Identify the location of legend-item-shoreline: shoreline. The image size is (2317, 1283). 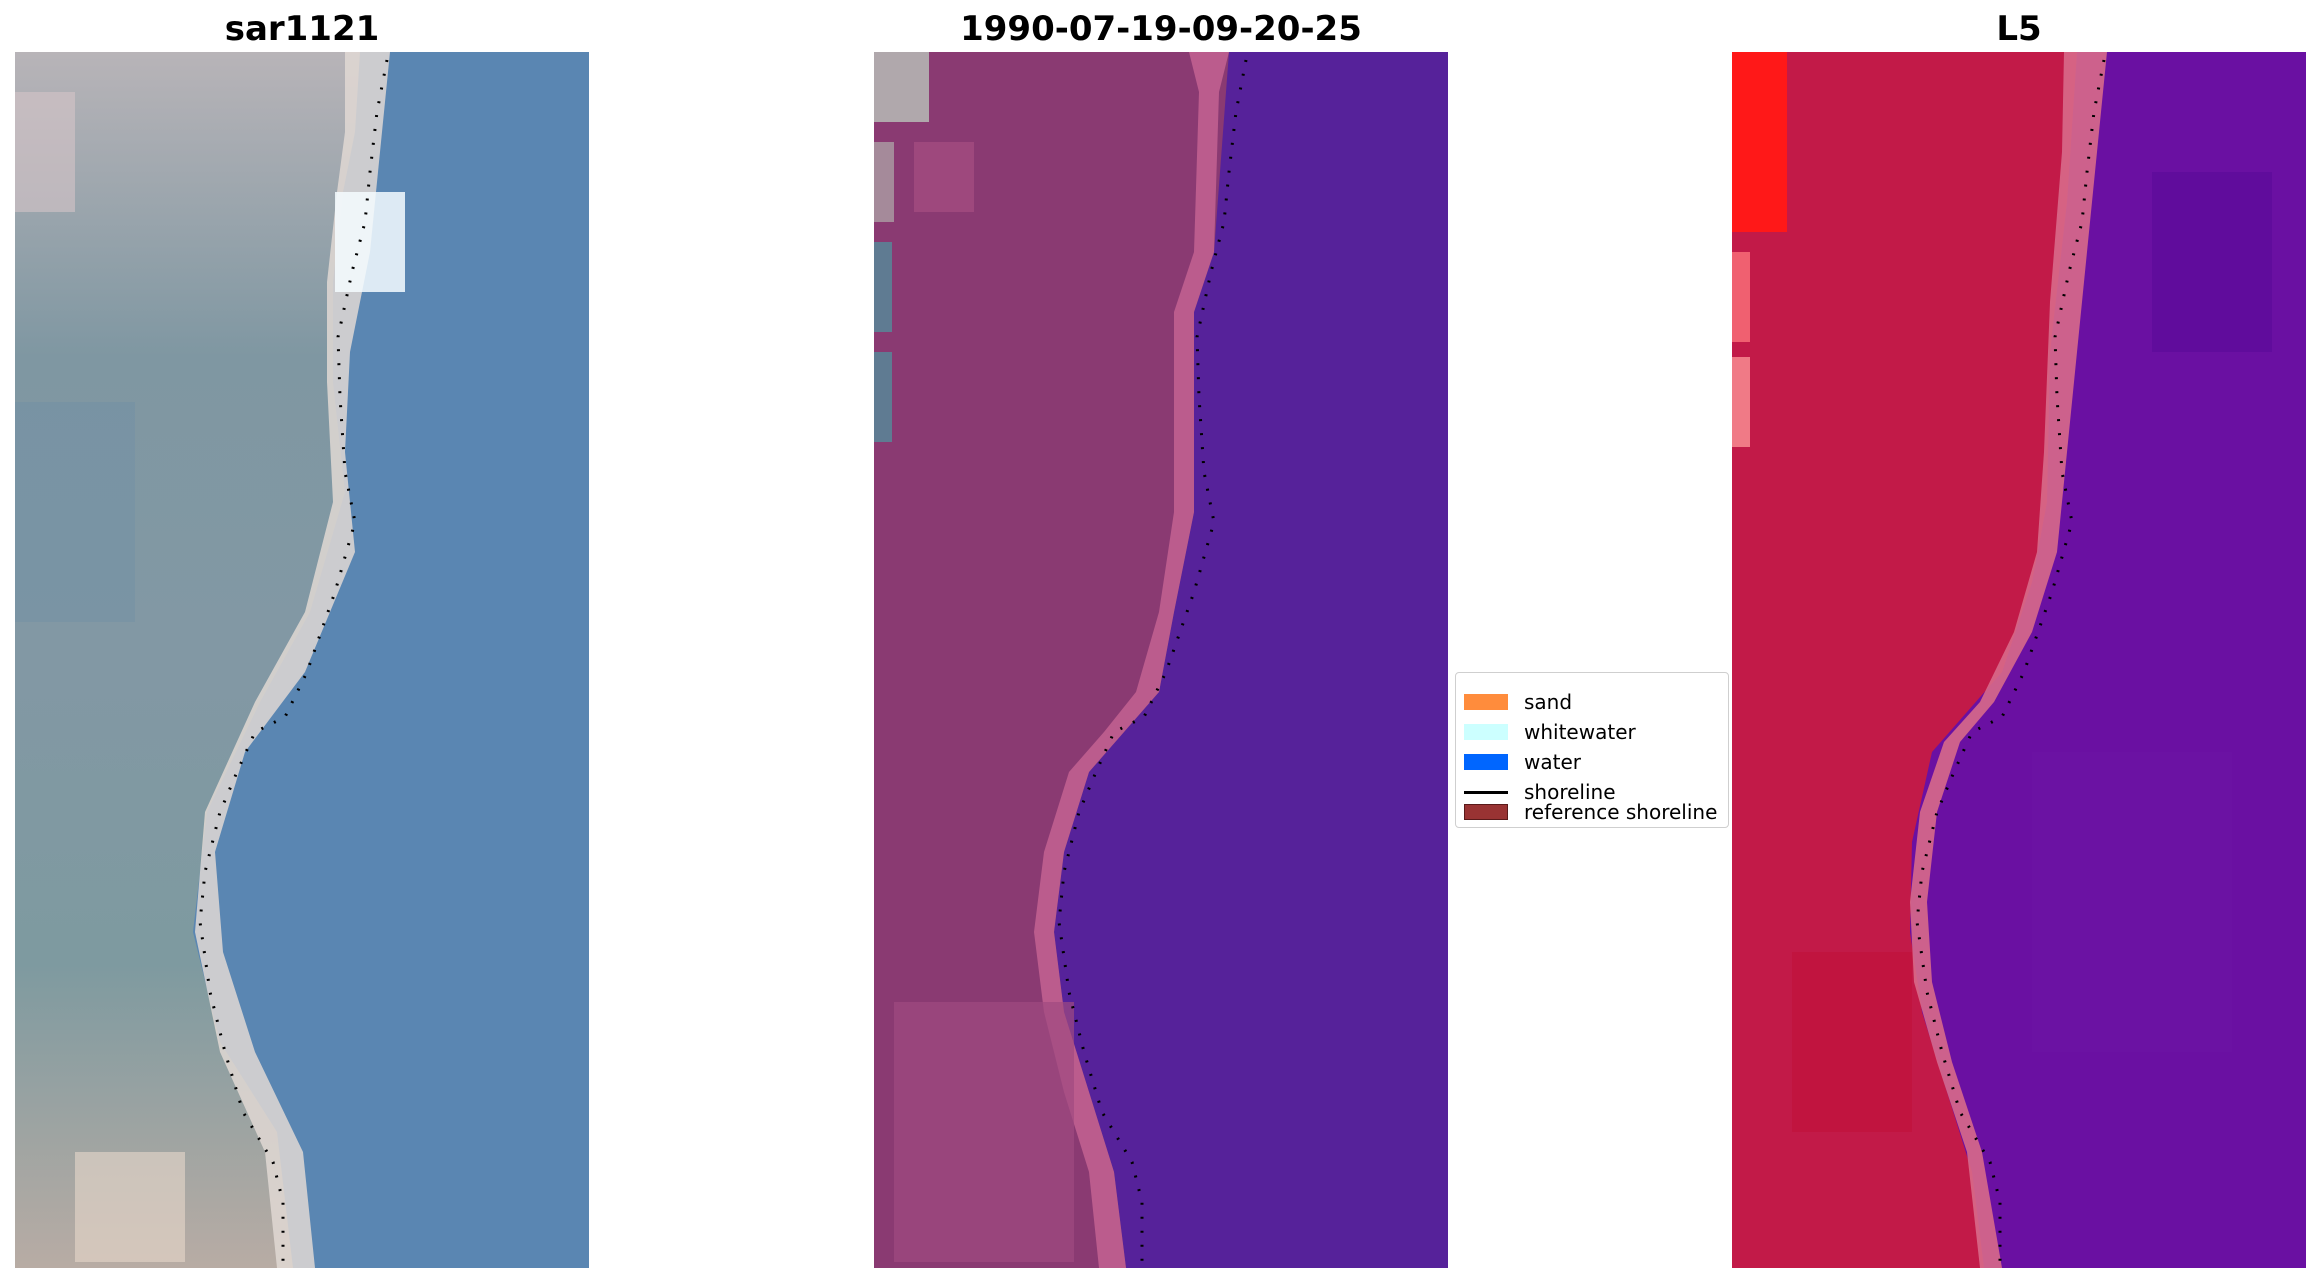
(1540, 792).